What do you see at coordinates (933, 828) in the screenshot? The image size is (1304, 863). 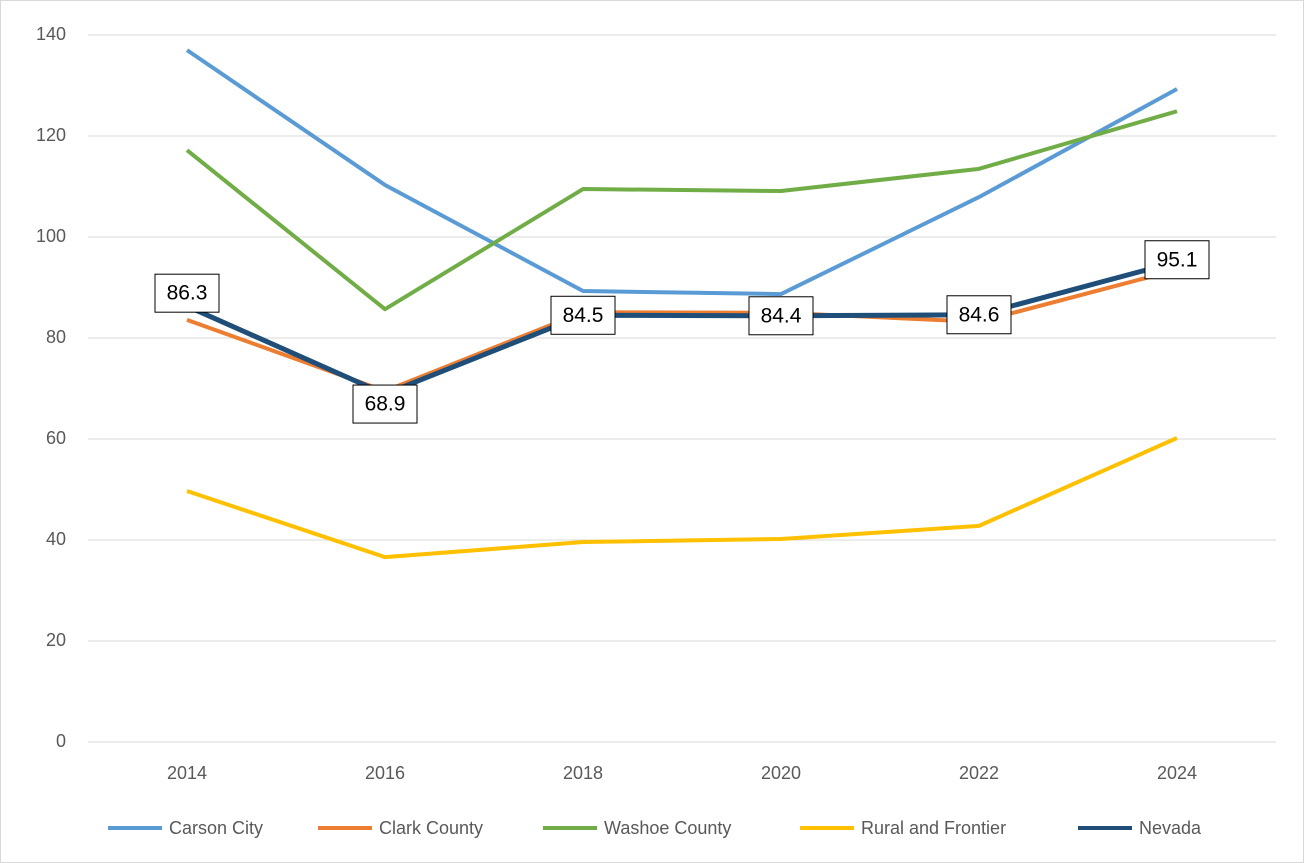 I see `legend-label: Rural and Frontier` at bounding box center [933, 828].